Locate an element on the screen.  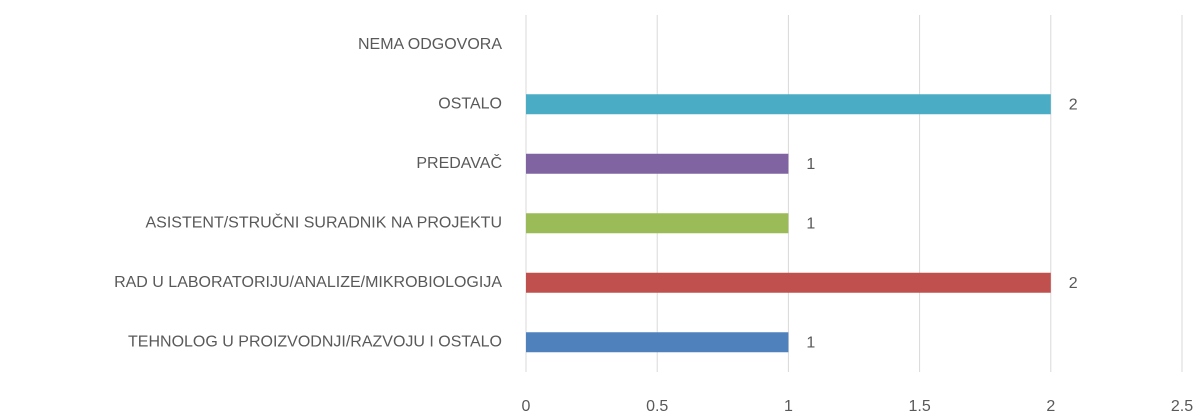
x-tick-label: 2 is located at coordinates (1050, 404).